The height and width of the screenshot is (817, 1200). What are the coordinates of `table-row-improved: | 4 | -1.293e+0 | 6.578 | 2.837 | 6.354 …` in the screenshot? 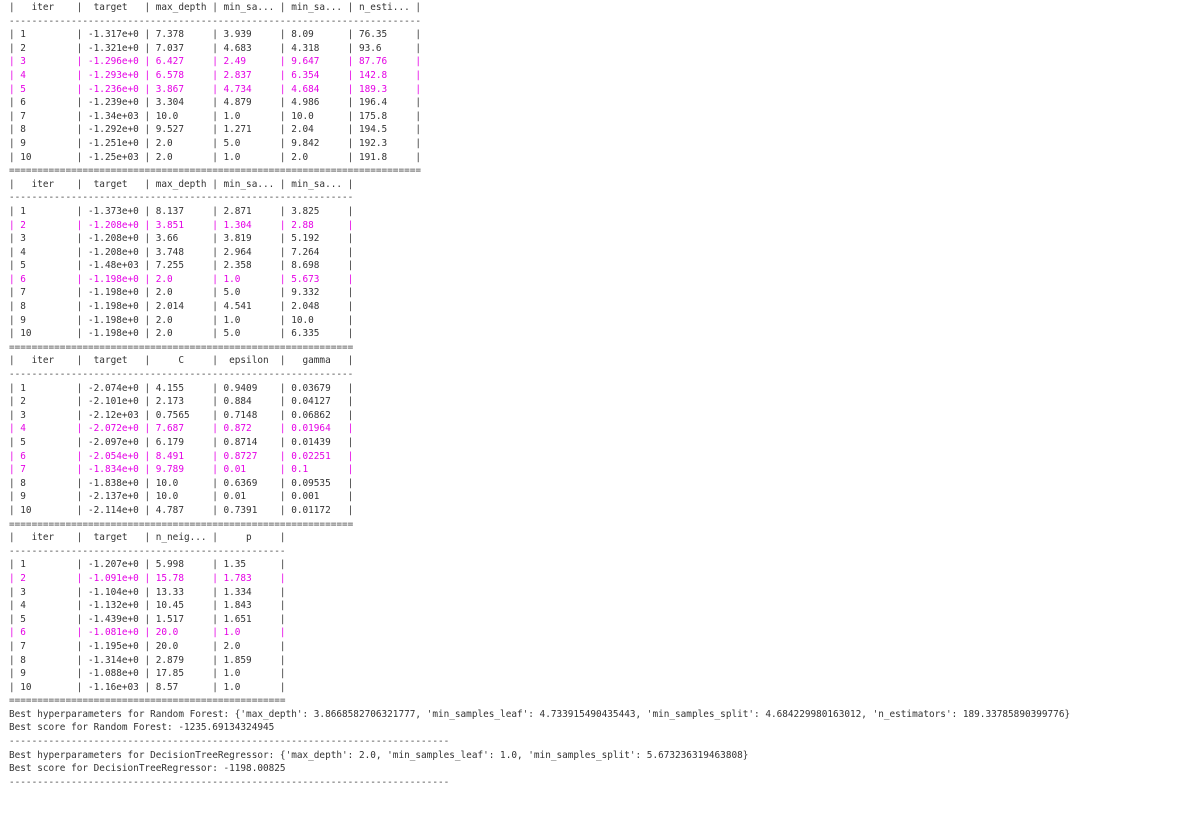 It's located at (215, 75).